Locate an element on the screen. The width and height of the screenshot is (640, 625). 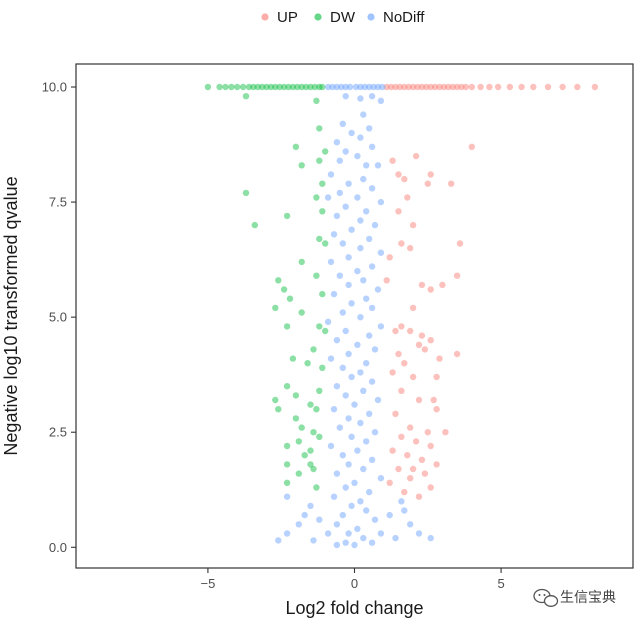
wechat-icon is located at coordinates (546, 597).